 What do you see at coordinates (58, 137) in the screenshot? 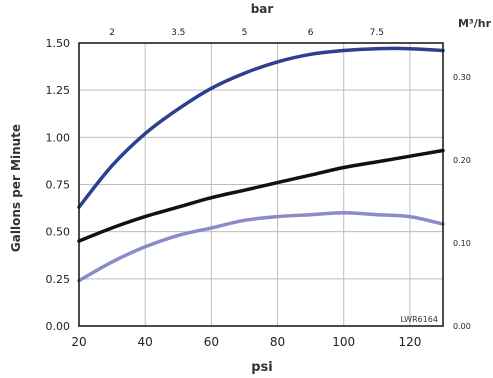
I see `y-tick-label: 1.00` at bounding box center [58, 137].